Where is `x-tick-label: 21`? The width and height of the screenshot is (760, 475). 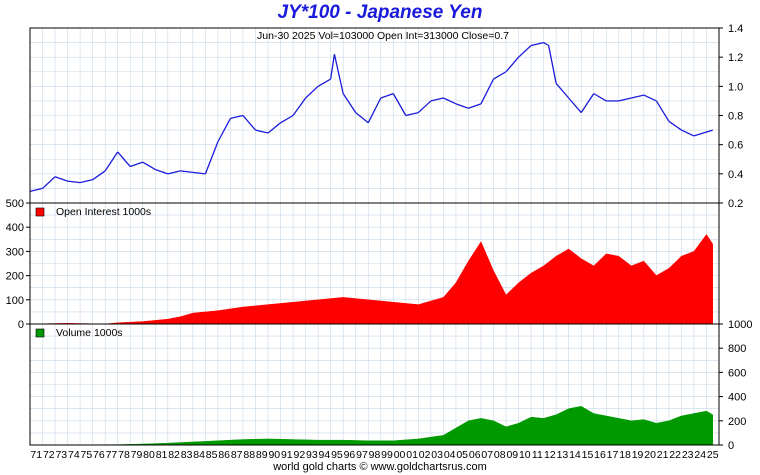
x-tick-label: 21 is located at coordinates (663, 455).